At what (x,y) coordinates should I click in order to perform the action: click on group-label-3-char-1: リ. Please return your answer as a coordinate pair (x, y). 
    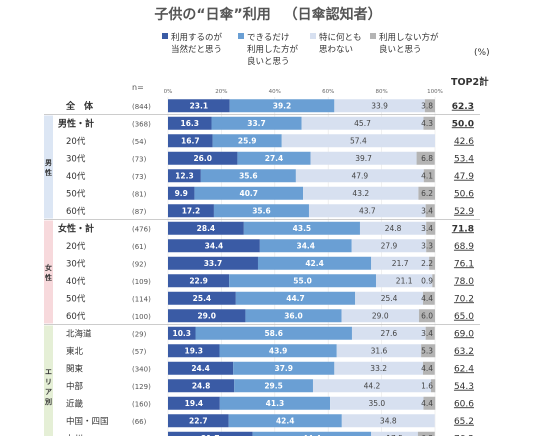
    Looking at the image, I should click on (48, 382).